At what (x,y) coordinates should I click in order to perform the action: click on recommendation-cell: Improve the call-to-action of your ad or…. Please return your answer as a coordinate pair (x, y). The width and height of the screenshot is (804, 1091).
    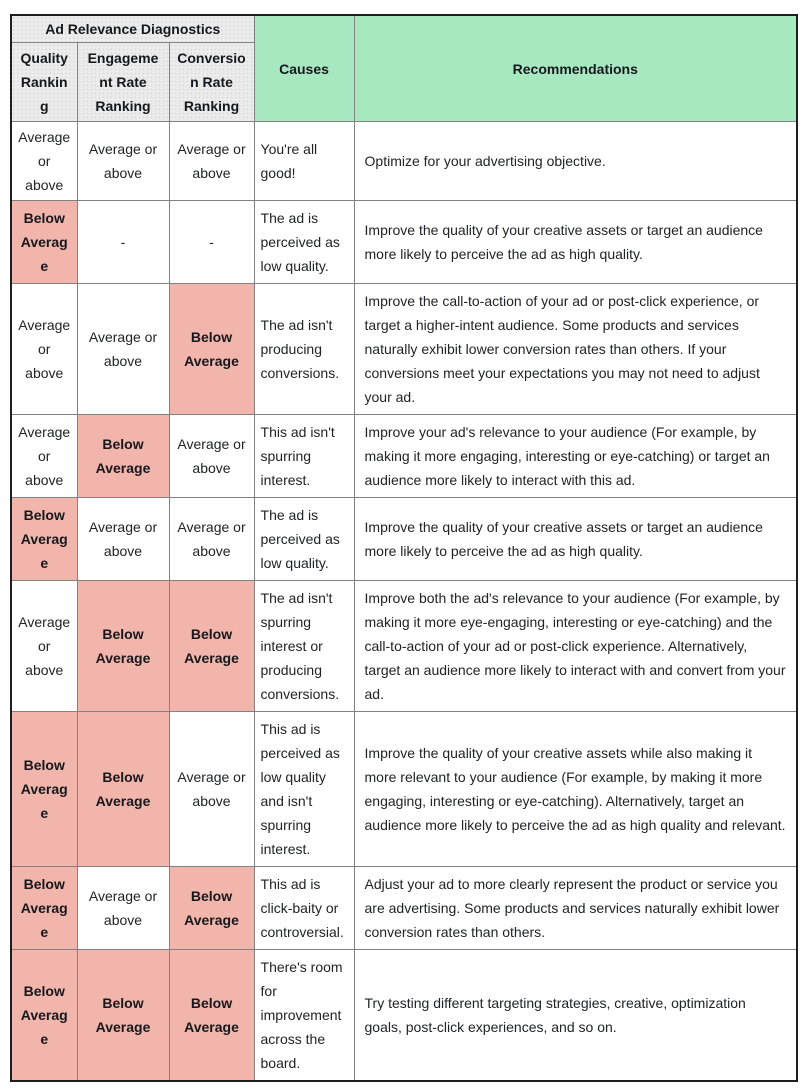
    Looking at the image, I should click on (575, 349).